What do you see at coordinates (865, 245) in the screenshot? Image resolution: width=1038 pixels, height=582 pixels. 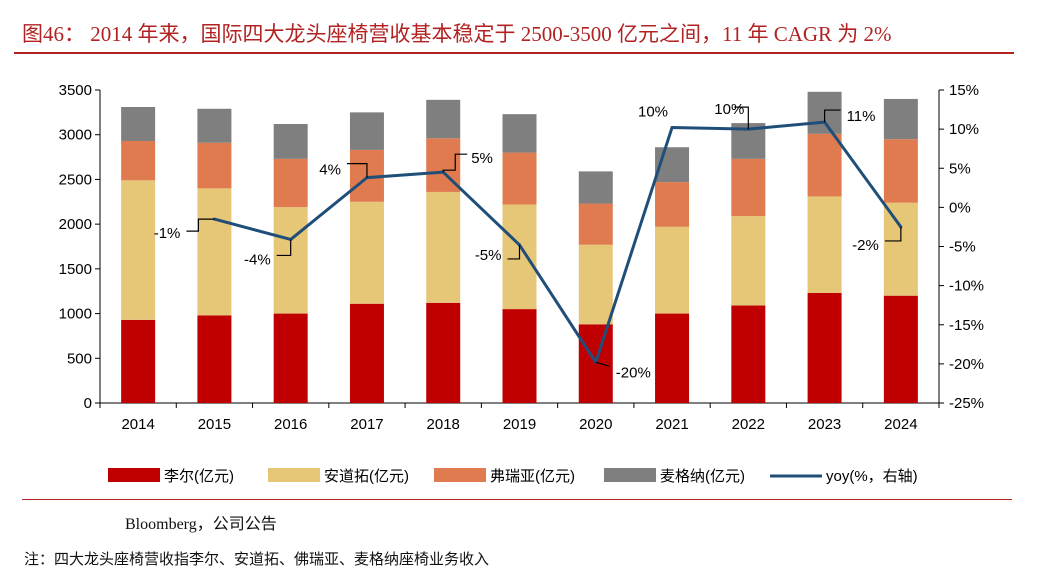 I see `yoy-data-label: -2%` at bounding box center [865, 245].